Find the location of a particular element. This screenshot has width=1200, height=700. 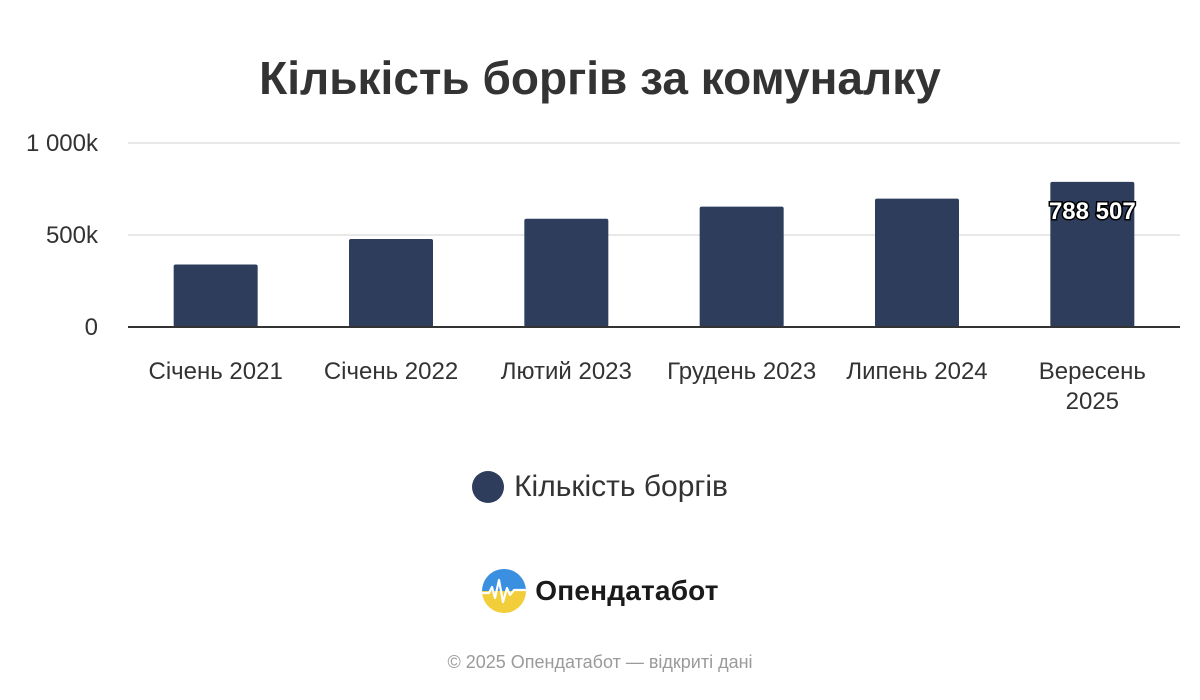

x-tick-label: Січень 2021 is located at coordinates (215, 371).